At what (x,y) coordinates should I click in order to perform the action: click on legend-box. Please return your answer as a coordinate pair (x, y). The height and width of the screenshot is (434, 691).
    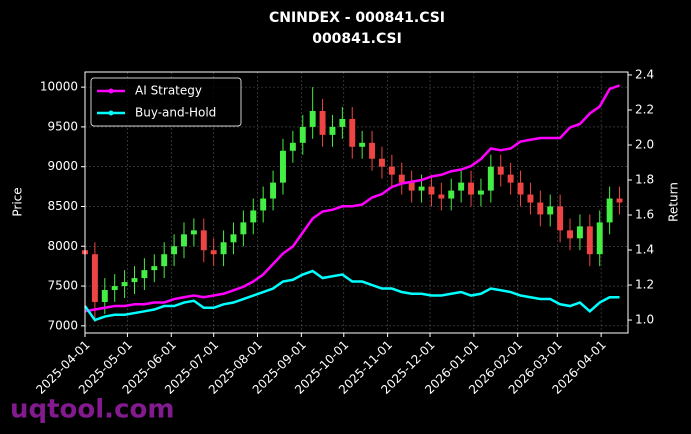
    Looking at the image, I should click on (166, 102).